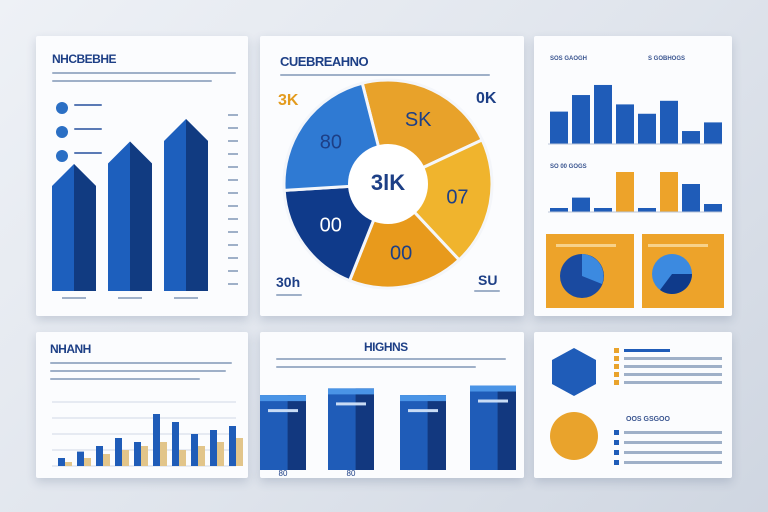  Describe the element at coordinates (324, 61) in the screenshot. I see `panel-2-title: CUEBREAHNO` at that location.